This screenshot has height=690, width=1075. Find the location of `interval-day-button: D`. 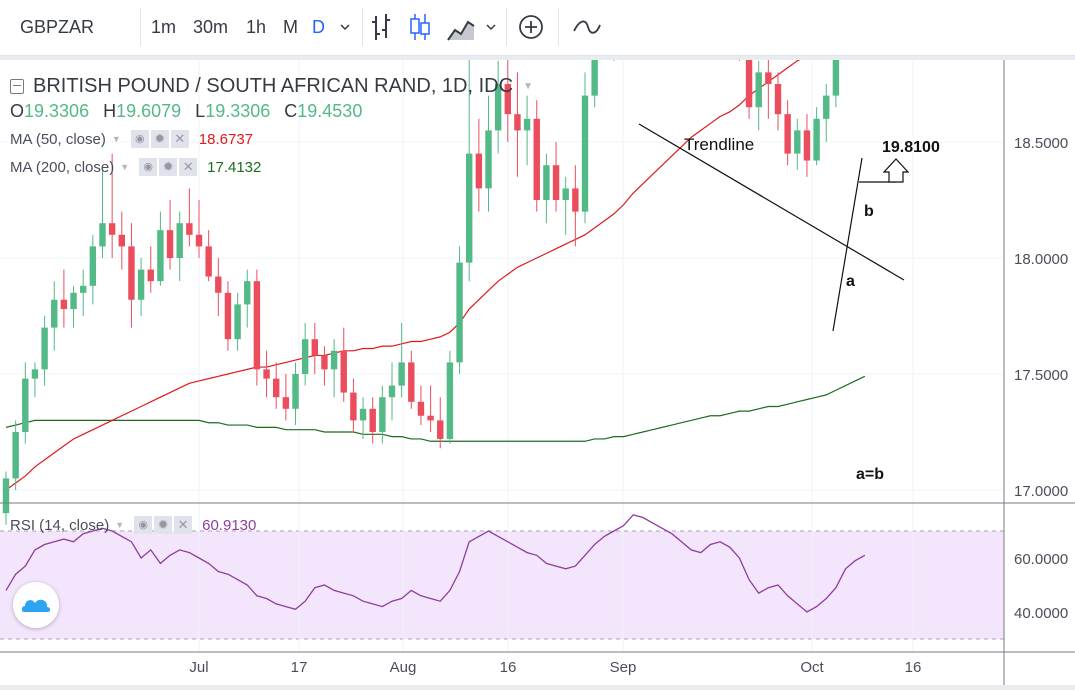

interval-day-button: D is located at coordinates (318, 27).